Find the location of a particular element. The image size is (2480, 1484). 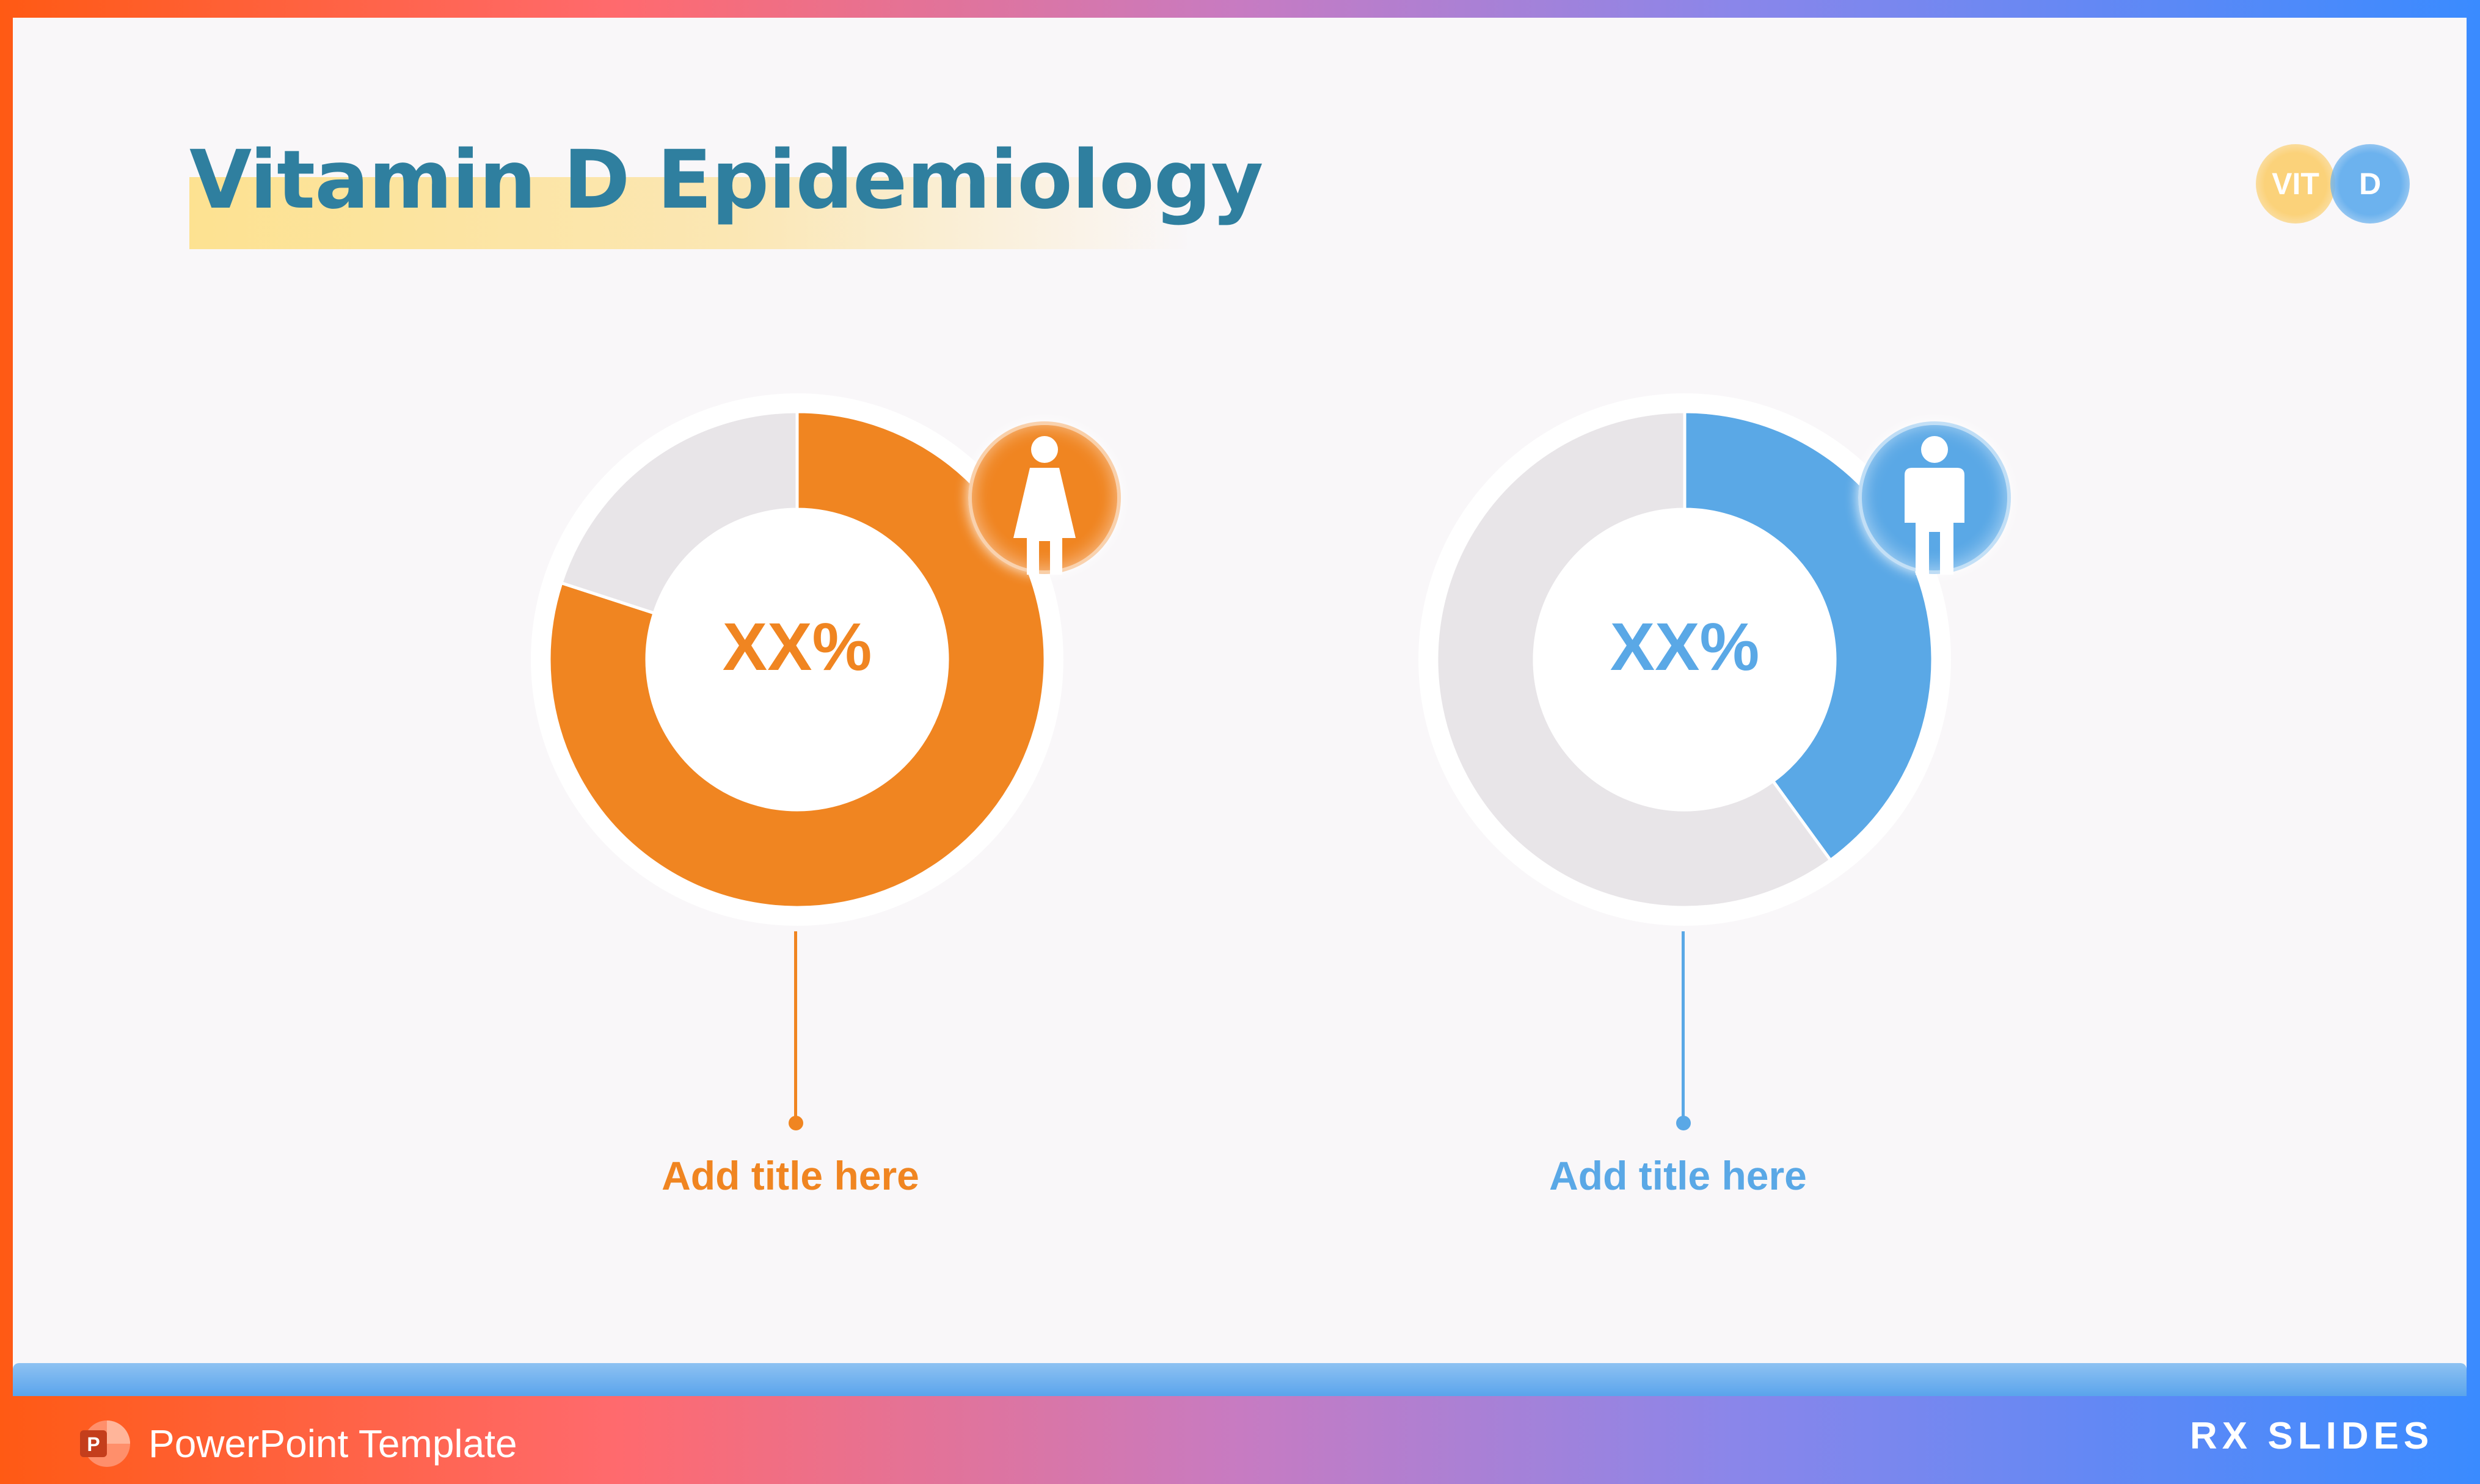

female-icon-badge is located at coordinates (1045, 498).